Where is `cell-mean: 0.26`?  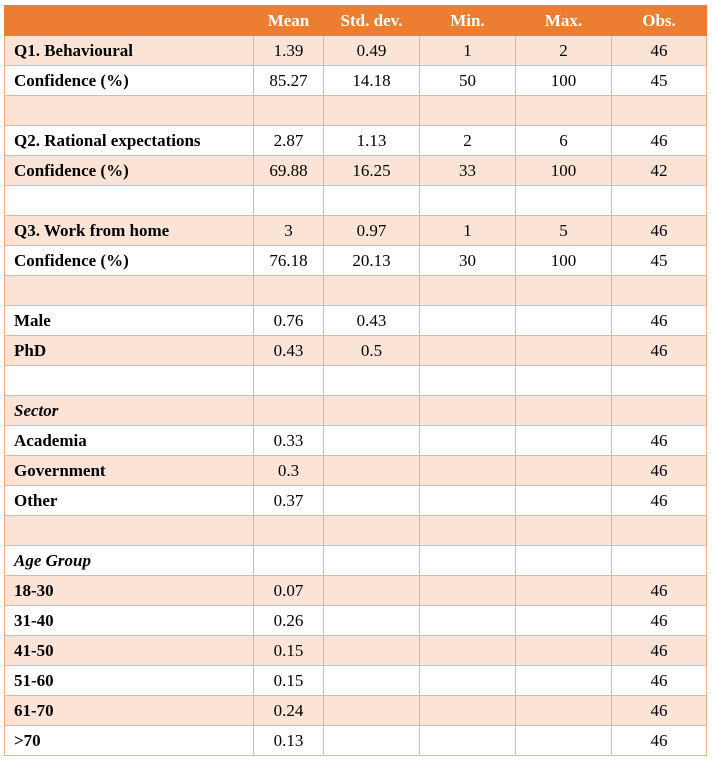
cell-mean: 0.26 is located at coordinates (288, 620).